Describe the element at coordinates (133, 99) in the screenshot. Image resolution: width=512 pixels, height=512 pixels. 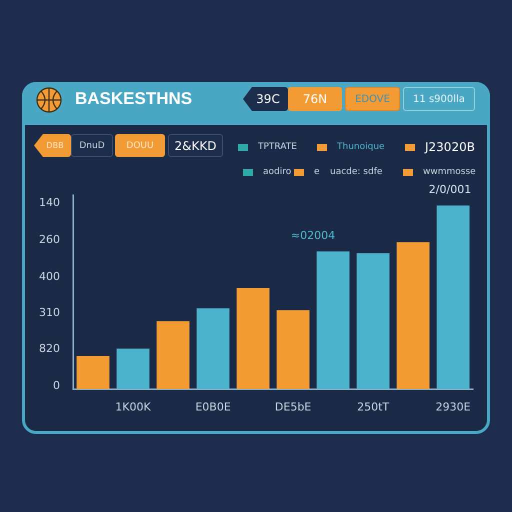
I see `chart-title: BASKESTHNS` at that location.